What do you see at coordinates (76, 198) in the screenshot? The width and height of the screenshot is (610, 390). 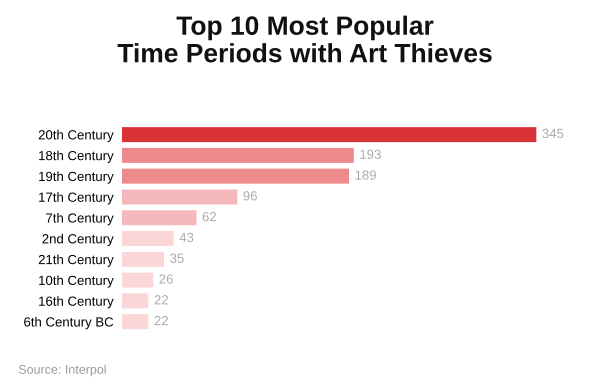 I see `y-tick-label: 17th Century` at bounding box center [76, 198].